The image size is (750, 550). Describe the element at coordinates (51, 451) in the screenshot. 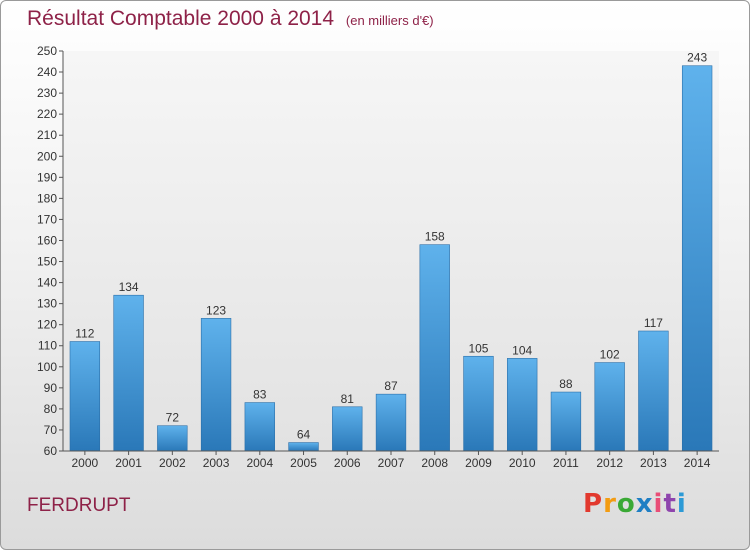

I see `y-tick-label: 60` at that location.